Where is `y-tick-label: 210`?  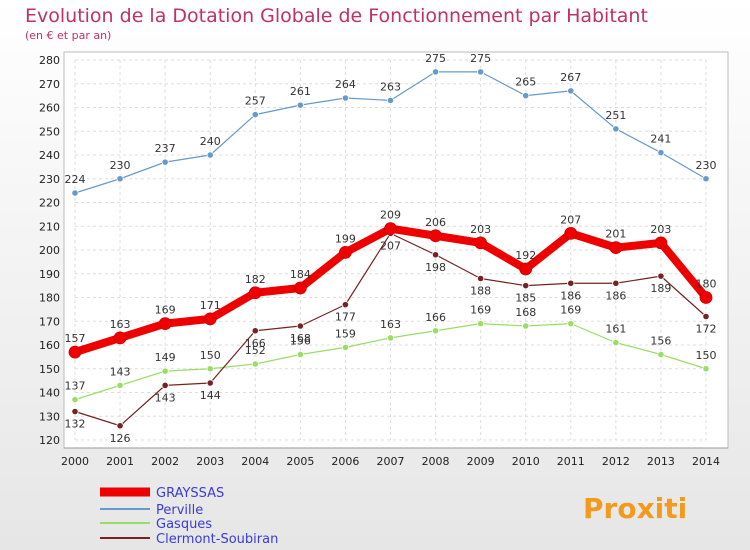 y-tick-label: 210 is located at coordinates (49, 226).